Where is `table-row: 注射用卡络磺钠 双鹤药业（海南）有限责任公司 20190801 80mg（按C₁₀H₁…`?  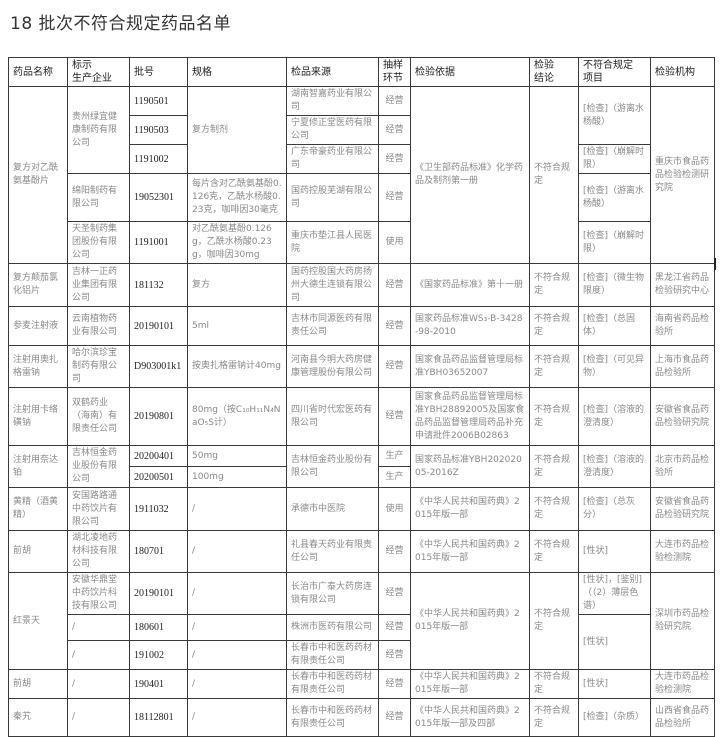
table-row: 注射用卡络磺钠 双鹤药业（海南）有限责任公司 20190801 80mg（按C₁₀H₁… is located at coordinates (361, 416).